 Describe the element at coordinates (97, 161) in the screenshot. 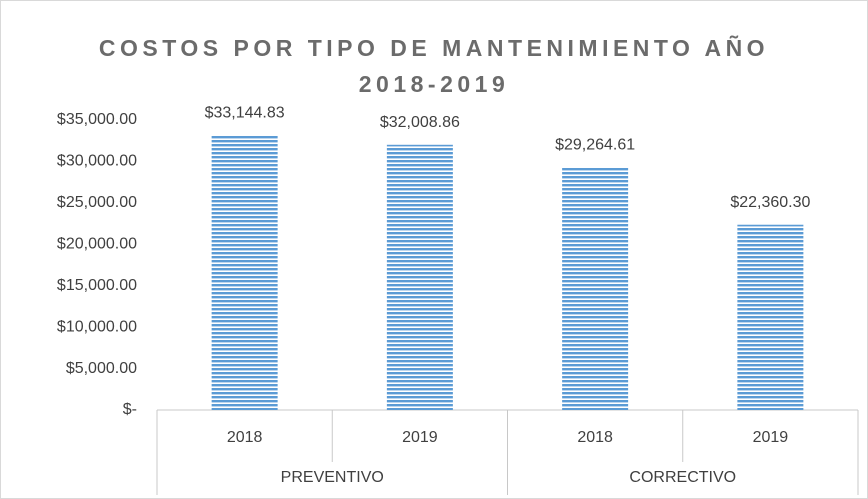

I see `y-tick-label: $30,000.00` at that location.